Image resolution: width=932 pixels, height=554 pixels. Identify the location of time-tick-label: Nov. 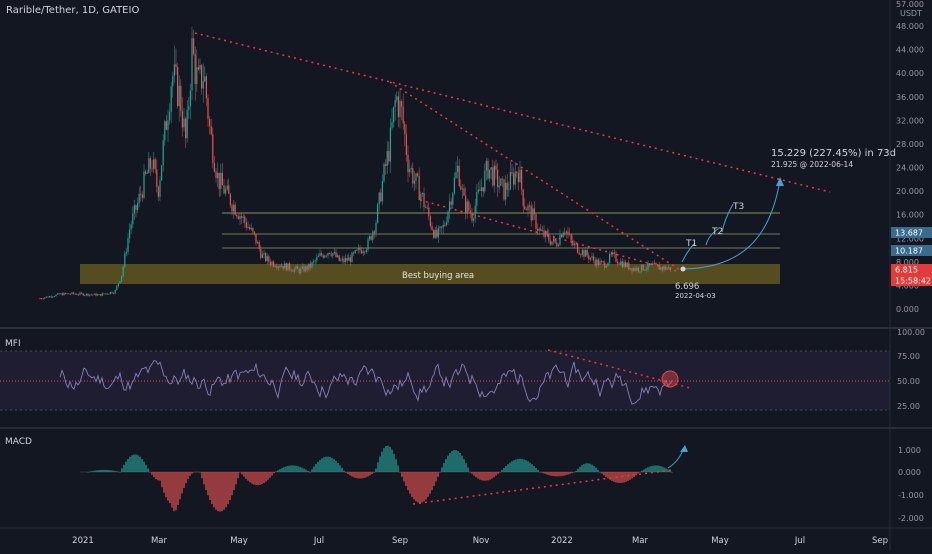
(481, 541).